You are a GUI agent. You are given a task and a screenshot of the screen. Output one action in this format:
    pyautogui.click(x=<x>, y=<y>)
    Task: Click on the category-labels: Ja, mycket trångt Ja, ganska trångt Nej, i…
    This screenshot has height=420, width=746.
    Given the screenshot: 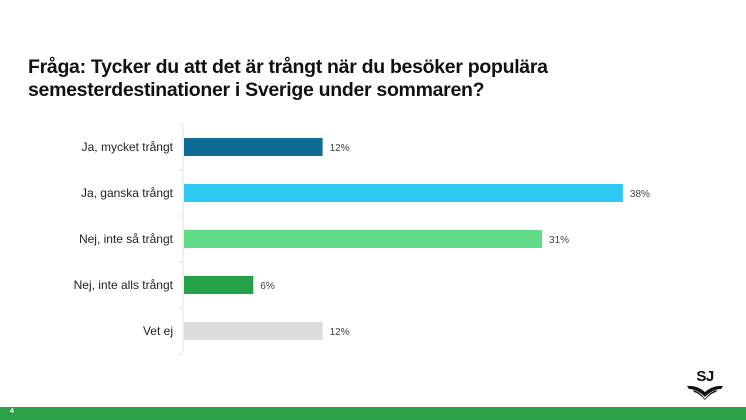 What is the action you would take?
    pyautogui.click(x=124, y=239)
    